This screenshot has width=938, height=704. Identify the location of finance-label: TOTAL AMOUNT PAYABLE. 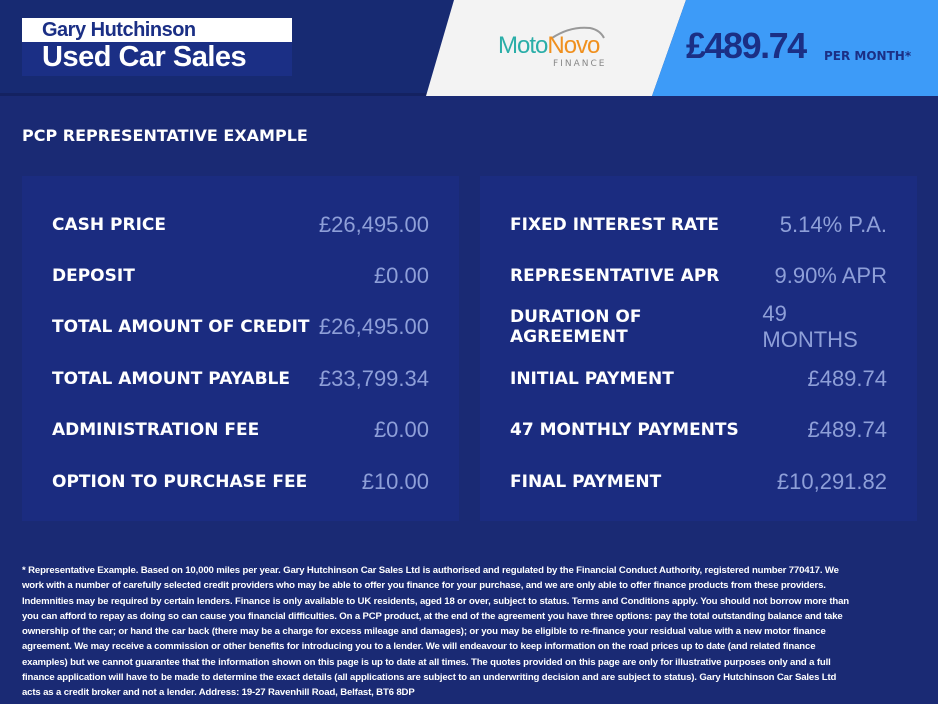
(171, 378).